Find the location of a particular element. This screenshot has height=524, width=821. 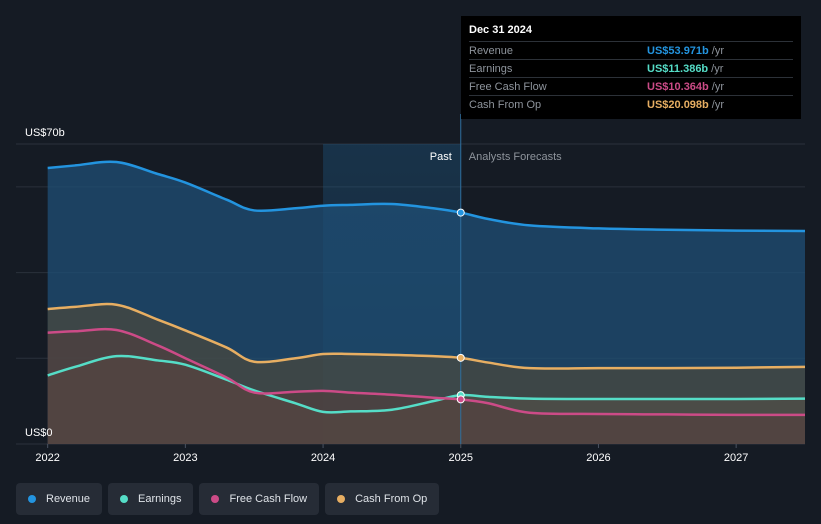

tooltip-row-cash-from-op: Cash From Op US$20.098b /yr is located at coordinates (631, 104).